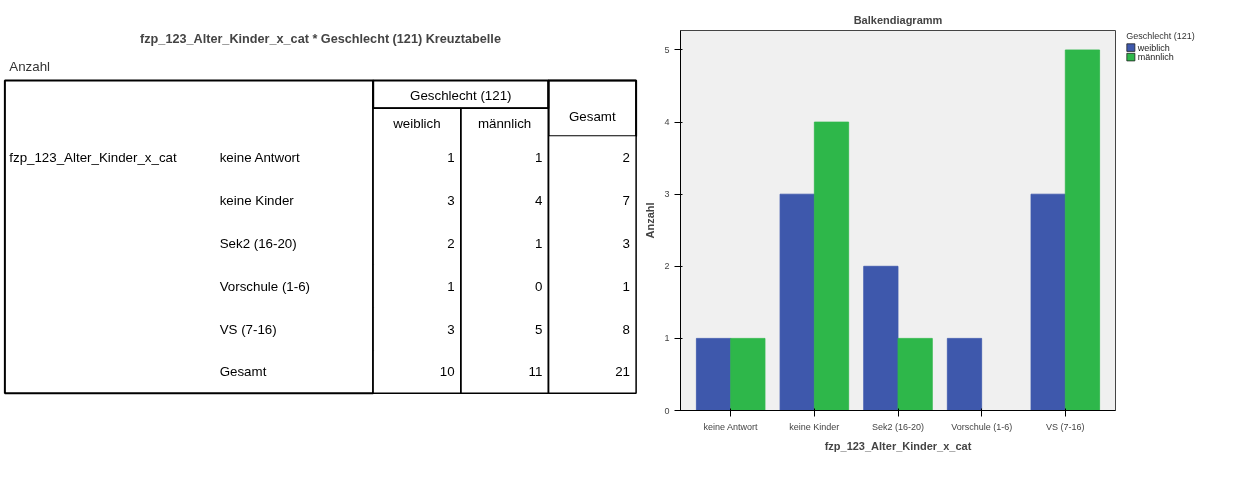 The width and height of the screenshot is (1245, 484). What do you see at coordinates (667, 410) in the screenshot?
I see `y-tick-label: 0` at bounding box center [667, 410].